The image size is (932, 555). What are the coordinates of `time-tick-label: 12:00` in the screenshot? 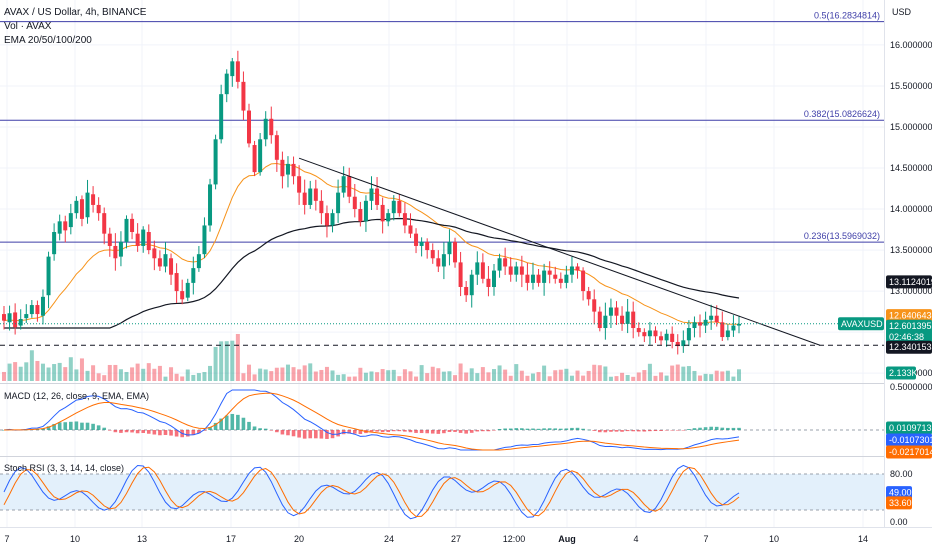 It's located at (514, 539).